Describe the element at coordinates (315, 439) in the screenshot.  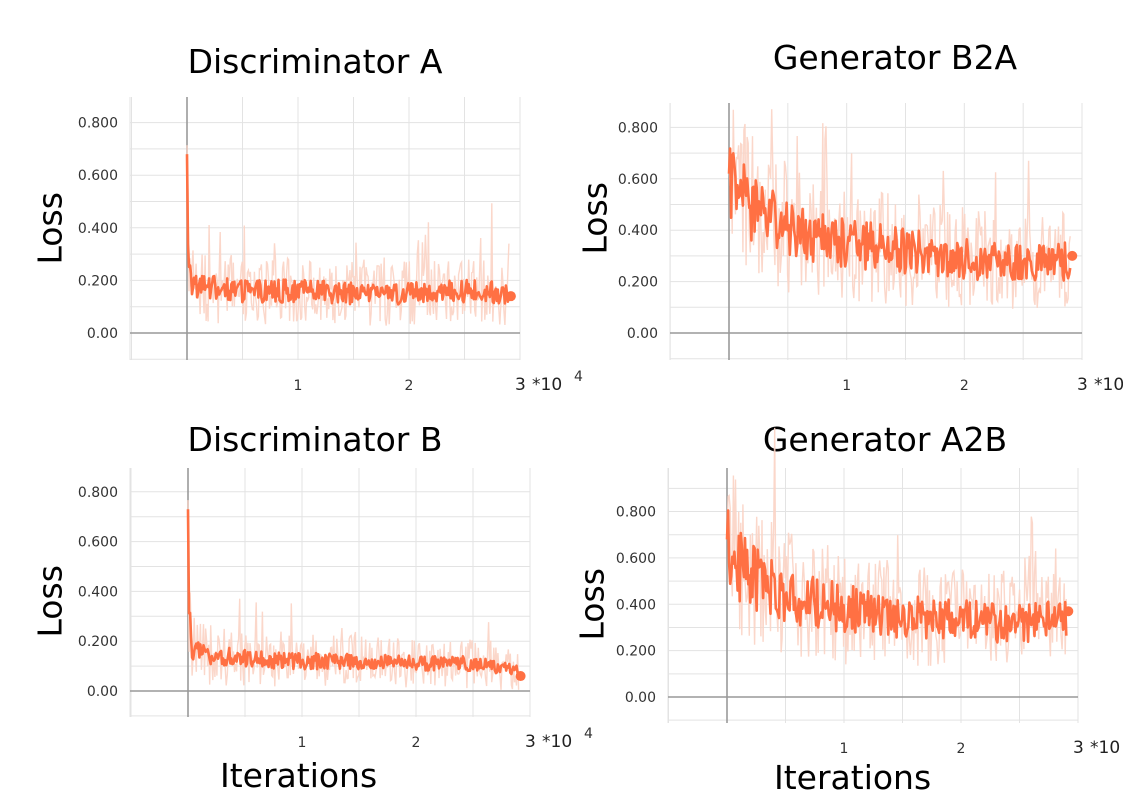
I see `chart-title-discriminator-b: Discriminator B` at that location.